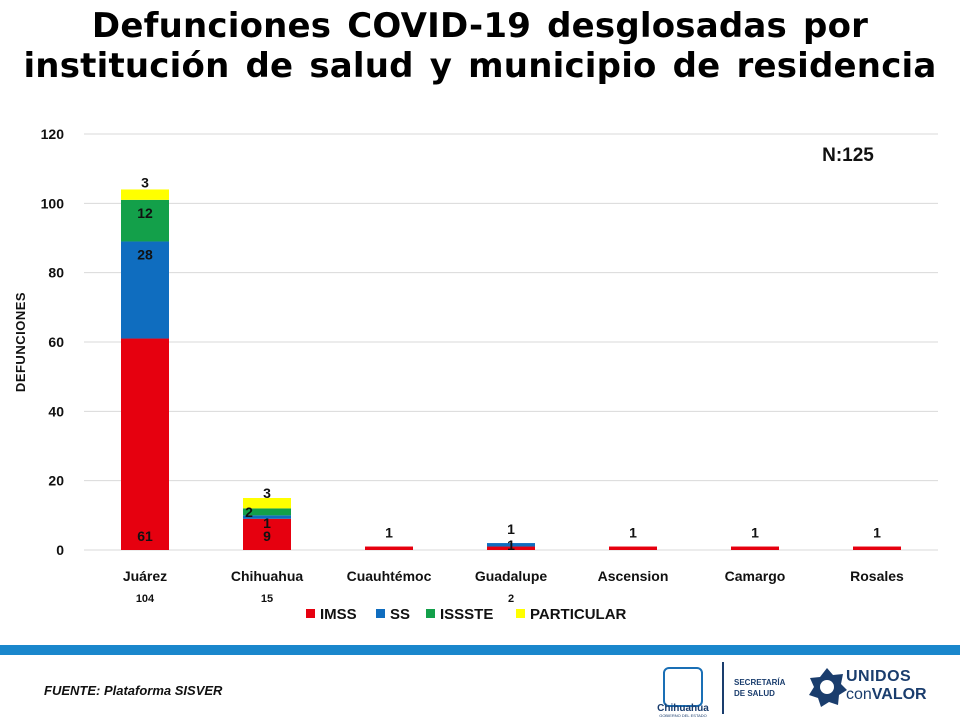 This screenshot has width=960, height=720. I want to click on category-total: 104, so click(145, 599).